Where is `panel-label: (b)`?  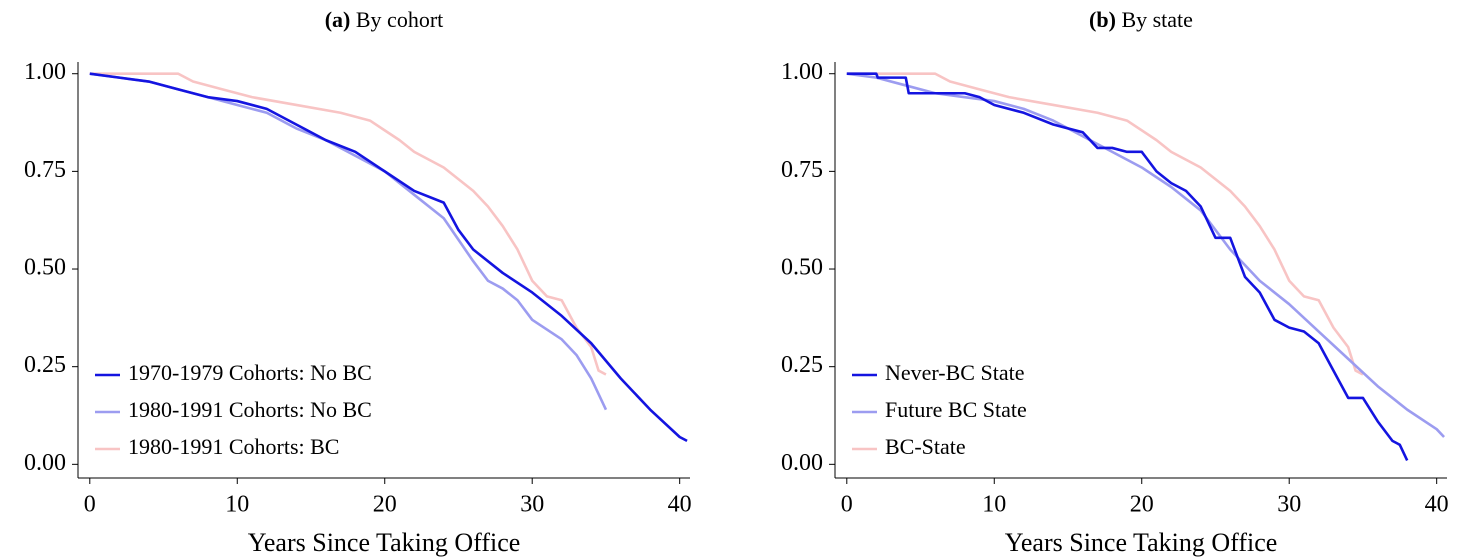 panel-label: (b) is located at coordinates (1102, 19).